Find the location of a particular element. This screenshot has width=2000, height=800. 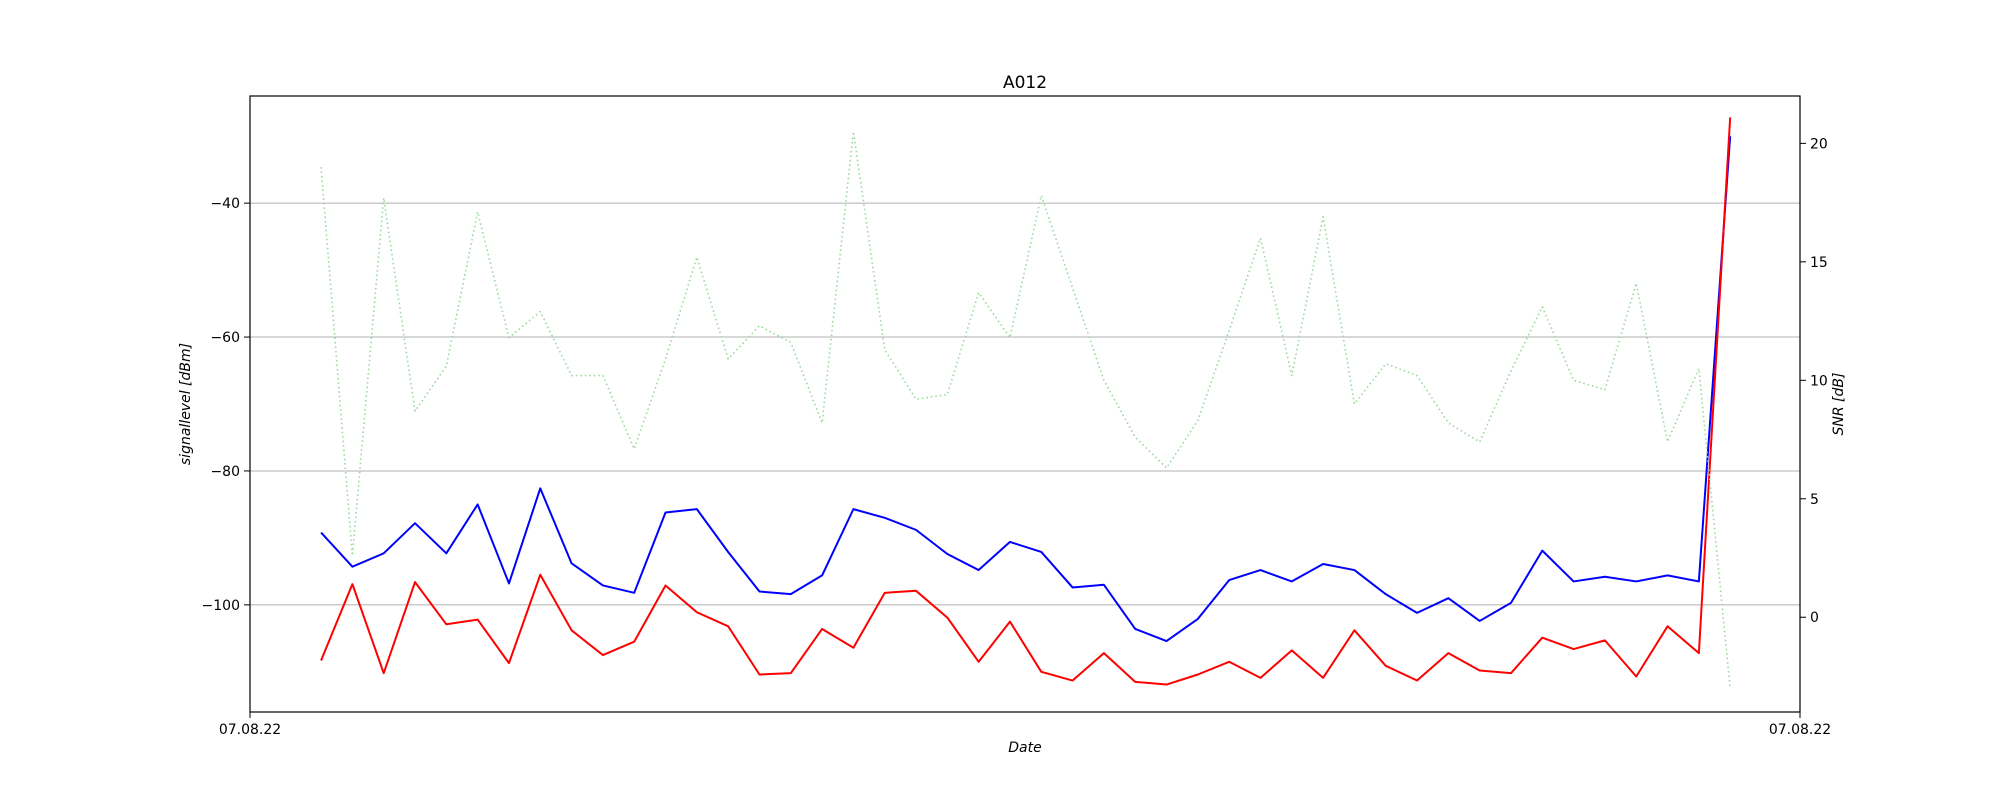

y-left-tick-label: −40 is located at coordinates (225, 204).